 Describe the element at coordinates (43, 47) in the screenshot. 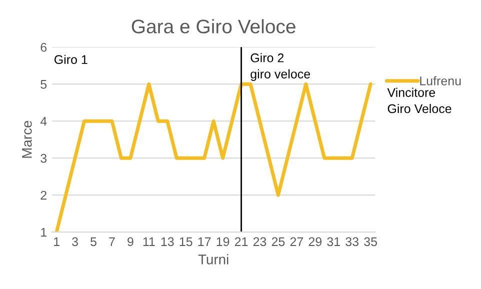

I see `y-tick-label: 6` at that location.